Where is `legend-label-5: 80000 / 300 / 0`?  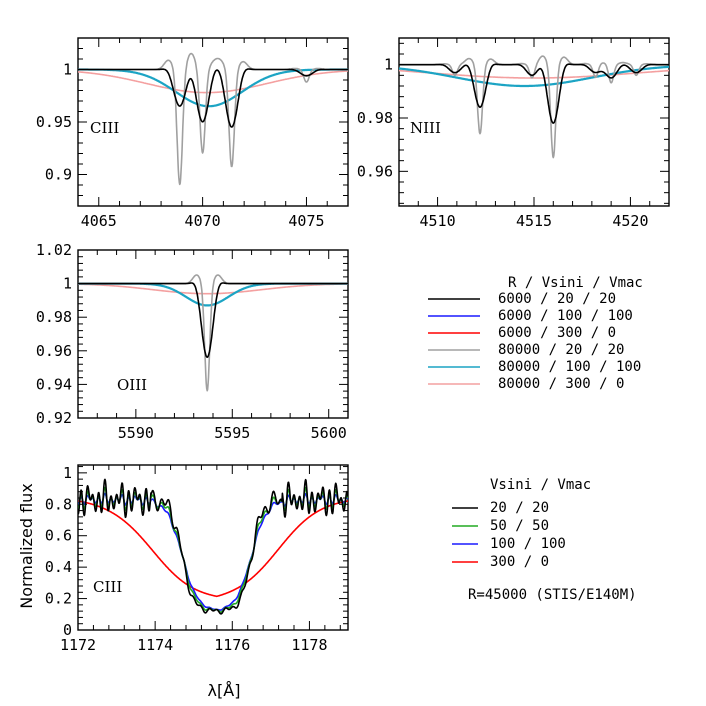 legend-label-5: 80000 / 300 / 0 is located at coordinates (561, 384).